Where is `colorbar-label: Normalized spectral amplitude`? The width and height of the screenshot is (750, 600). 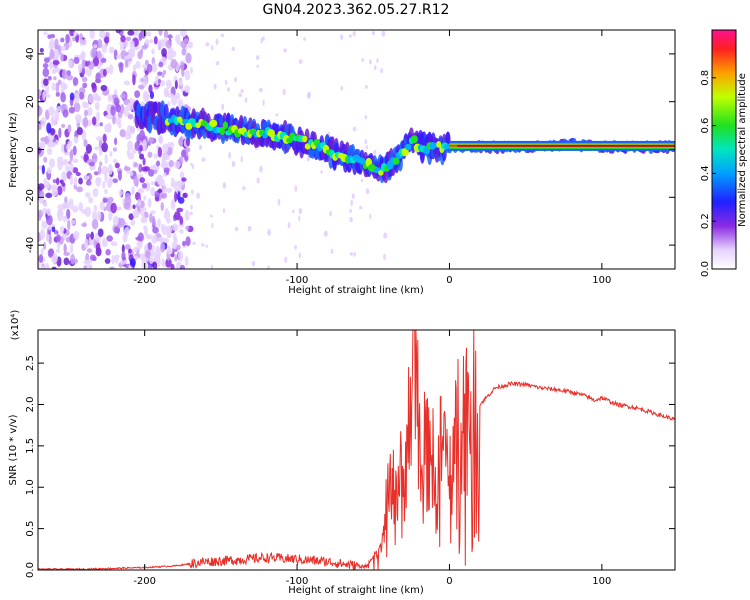 colorbar-label: Normalized spectral amplitude is located at coordinates (742, 150).